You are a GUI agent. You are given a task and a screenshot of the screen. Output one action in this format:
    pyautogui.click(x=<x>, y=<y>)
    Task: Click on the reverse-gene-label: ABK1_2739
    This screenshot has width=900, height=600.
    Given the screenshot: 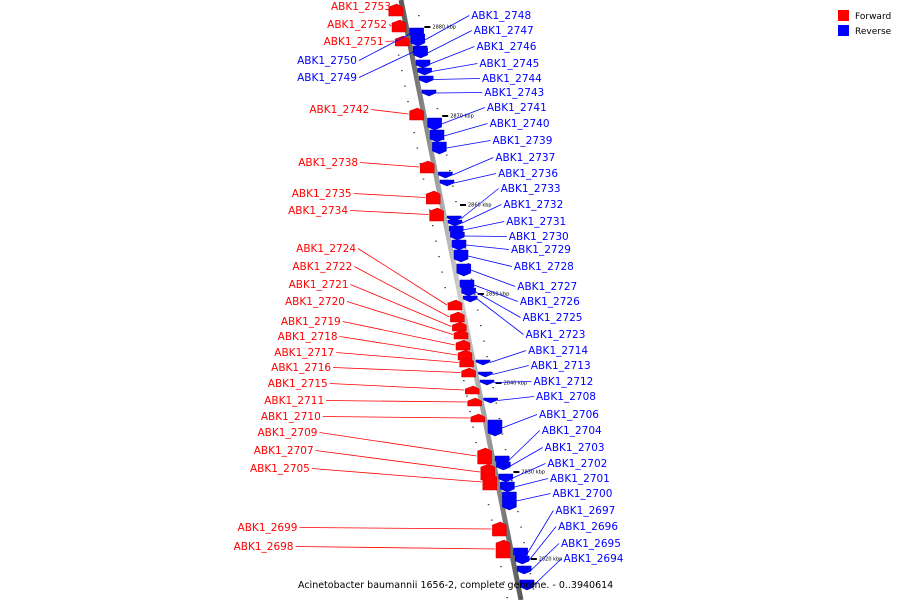 What is the action you would take?
    pyautogui.click(x=522, y=141)
    